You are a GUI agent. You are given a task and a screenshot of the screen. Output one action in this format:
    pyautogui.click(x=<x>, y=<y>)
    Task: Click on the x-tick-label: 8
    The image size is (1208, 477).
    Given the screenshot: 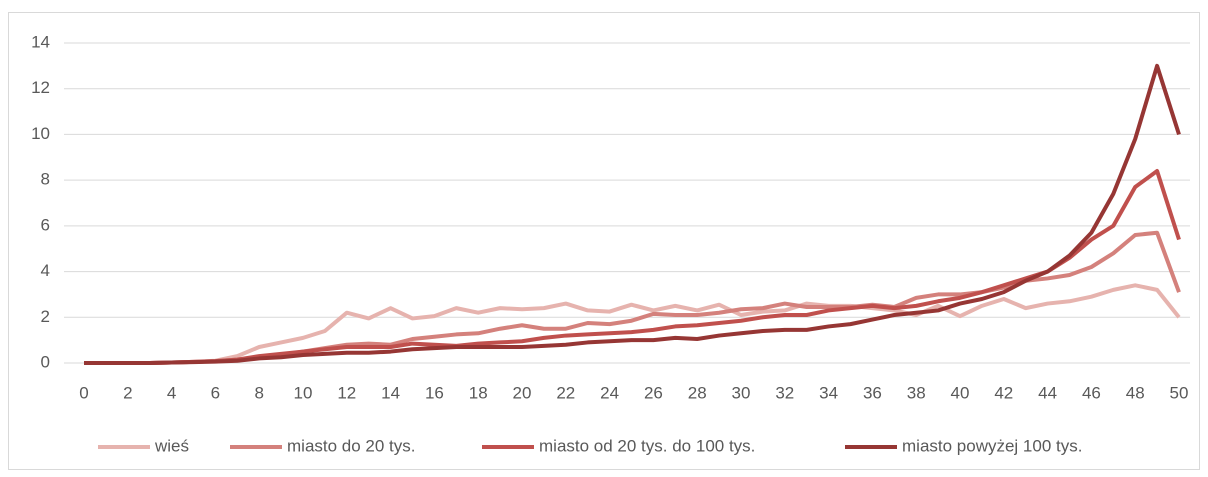 What is the action you would take?
    pyautogui.click(x=258, y=392)
    